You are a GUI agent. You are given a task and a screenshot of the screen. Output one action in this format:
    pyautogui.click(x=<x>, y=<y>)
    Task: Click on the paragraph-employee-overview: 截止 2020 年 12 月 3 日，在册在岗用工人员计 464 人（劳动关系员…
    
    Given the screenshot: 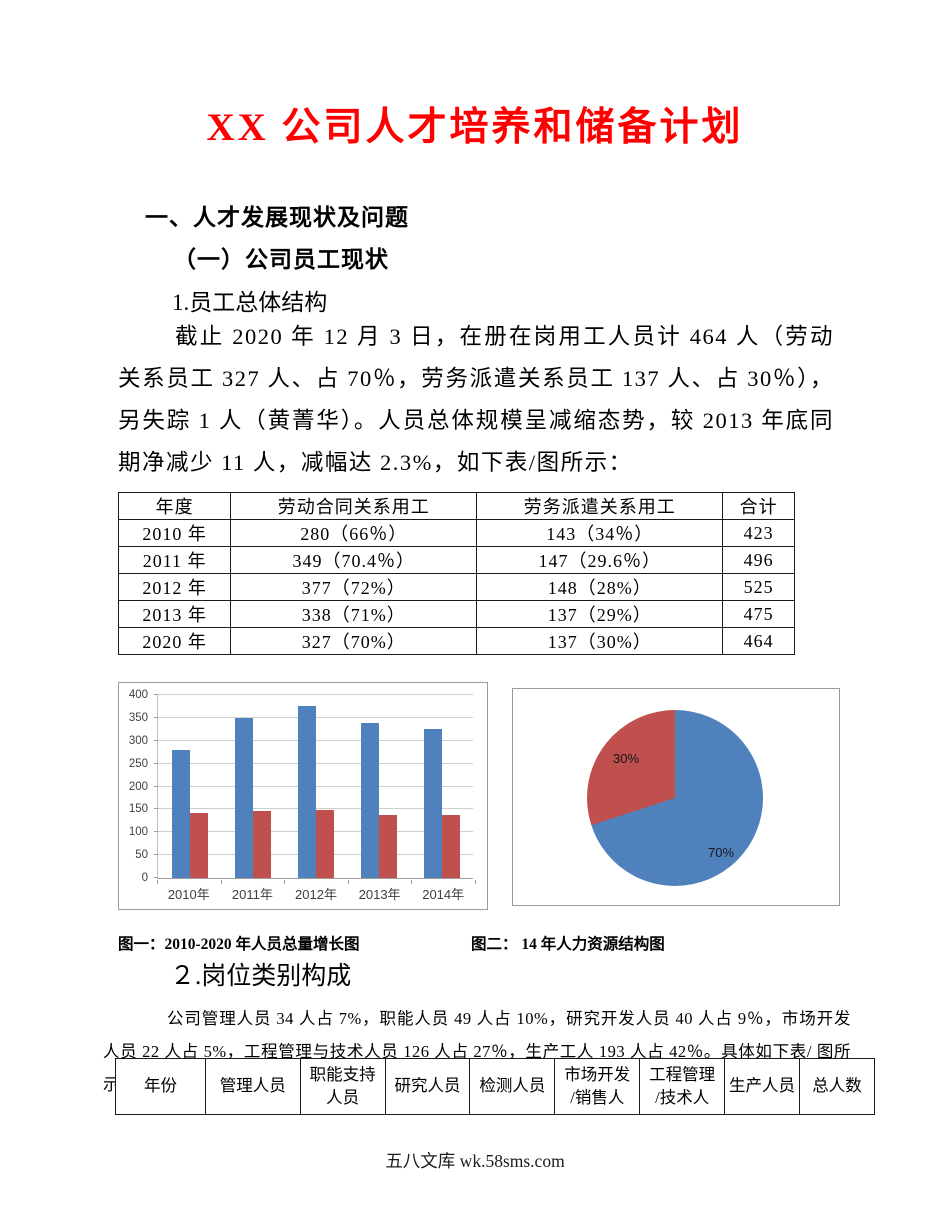 What is the action you would take?
    pyautogui.click(x=476, y=399)
    